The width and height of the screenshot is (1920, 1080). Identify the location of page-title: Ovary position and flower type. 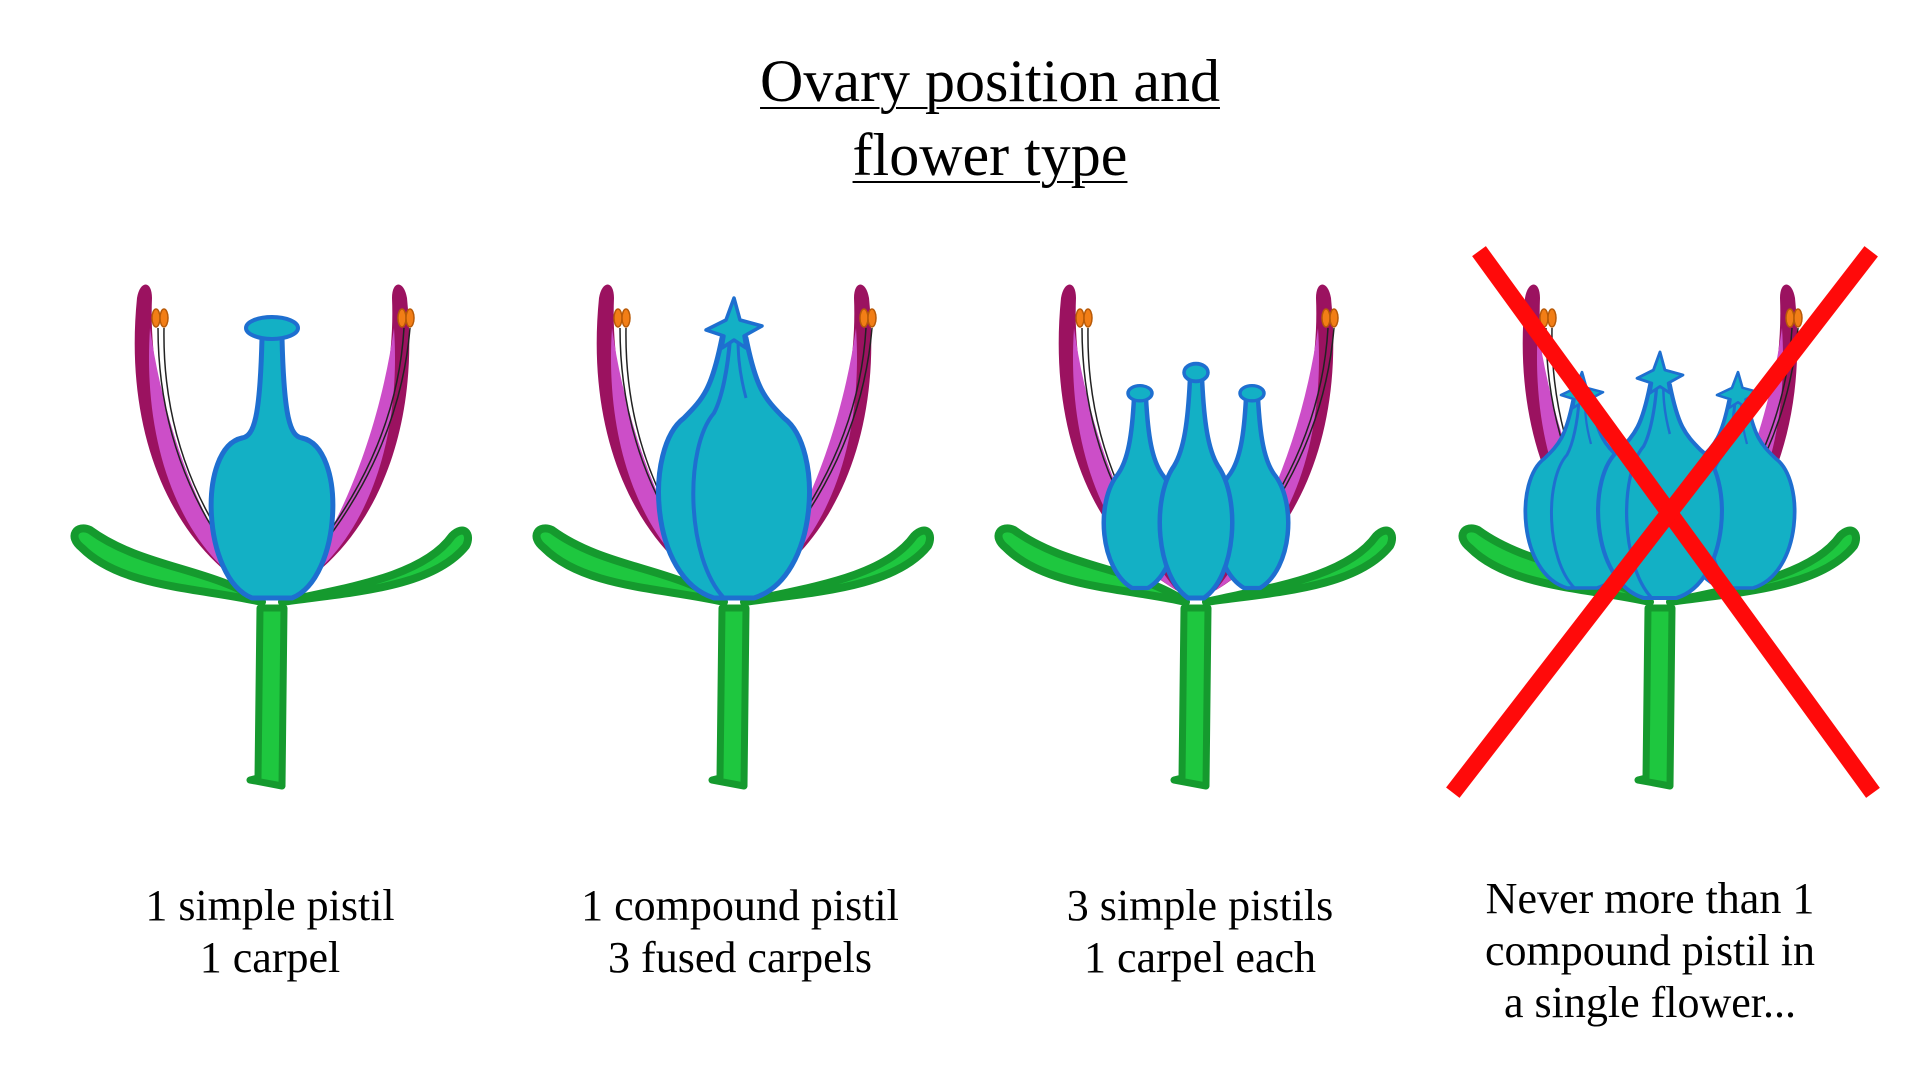
(960, 118).